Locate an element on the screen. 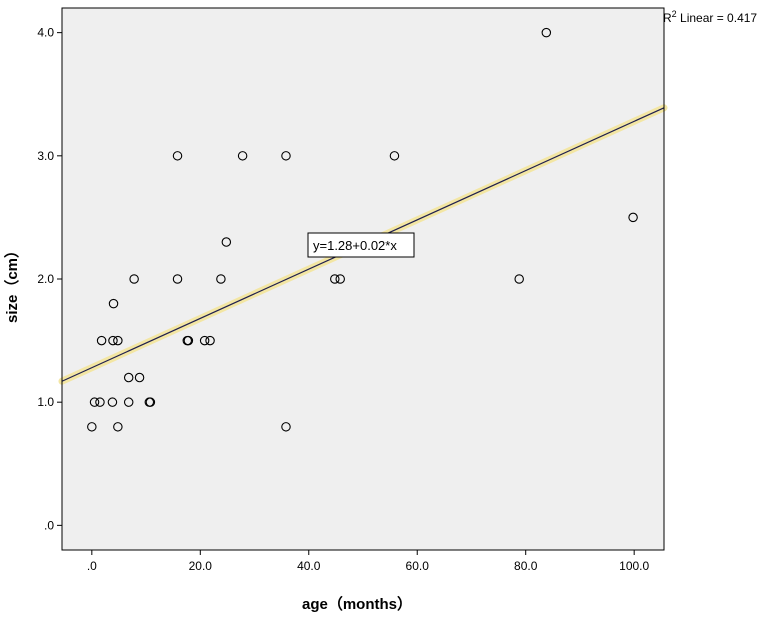 The height and width of the screenshot is (617, 770). equation-box: y=1.28+0.02*x is located at coordinates (361, 245).